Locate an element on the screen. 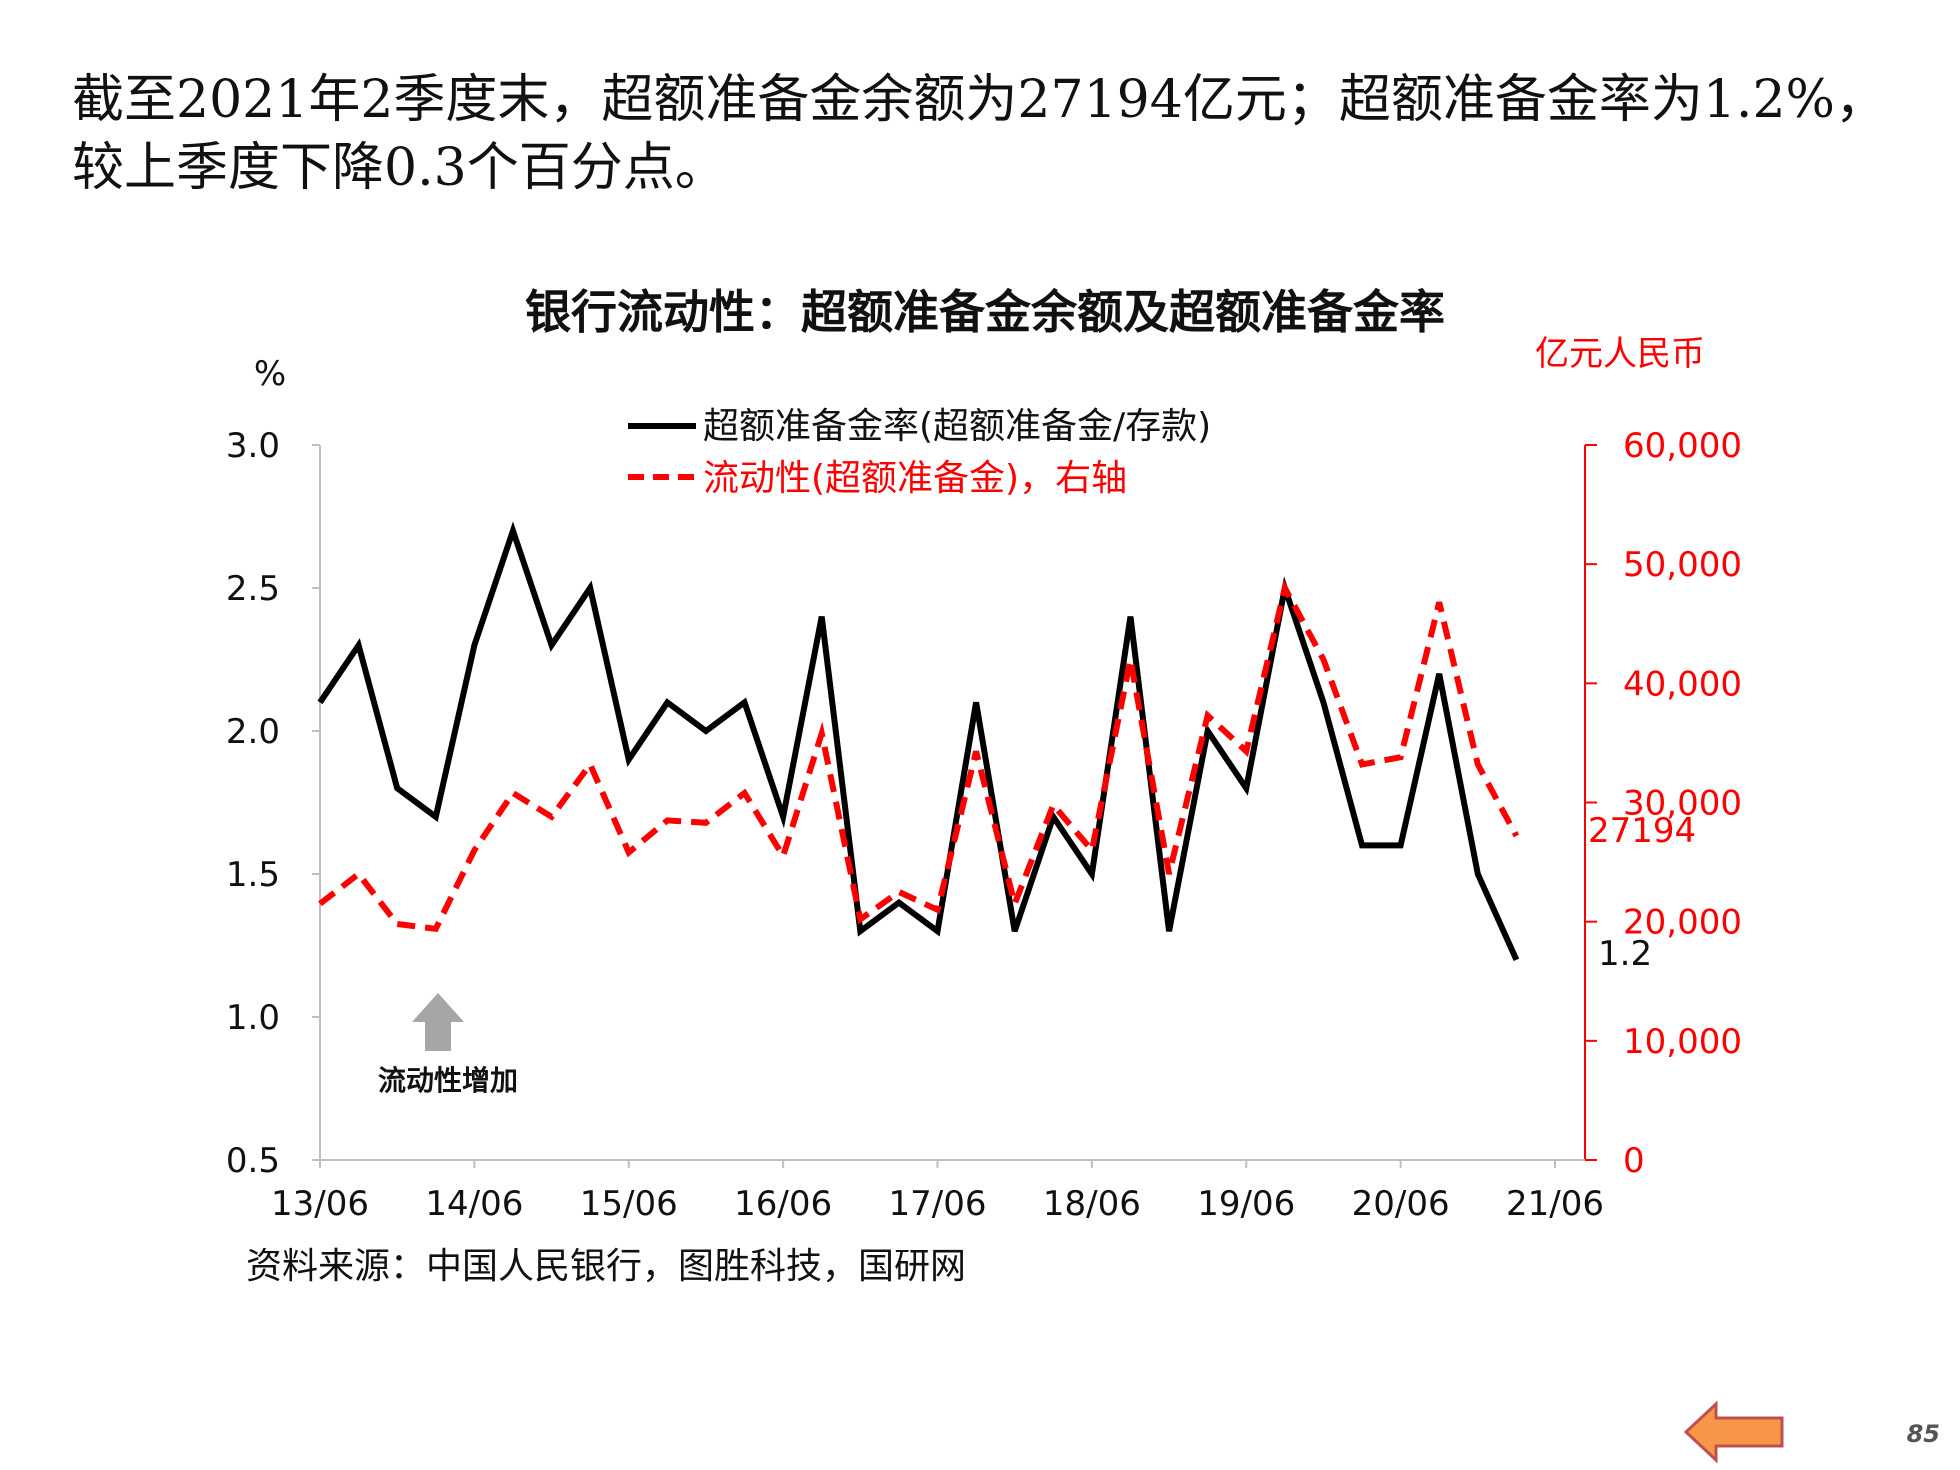 The image size is (1960, 1470). left-tick-label: 3.0 is located at coordinates (253, 446).